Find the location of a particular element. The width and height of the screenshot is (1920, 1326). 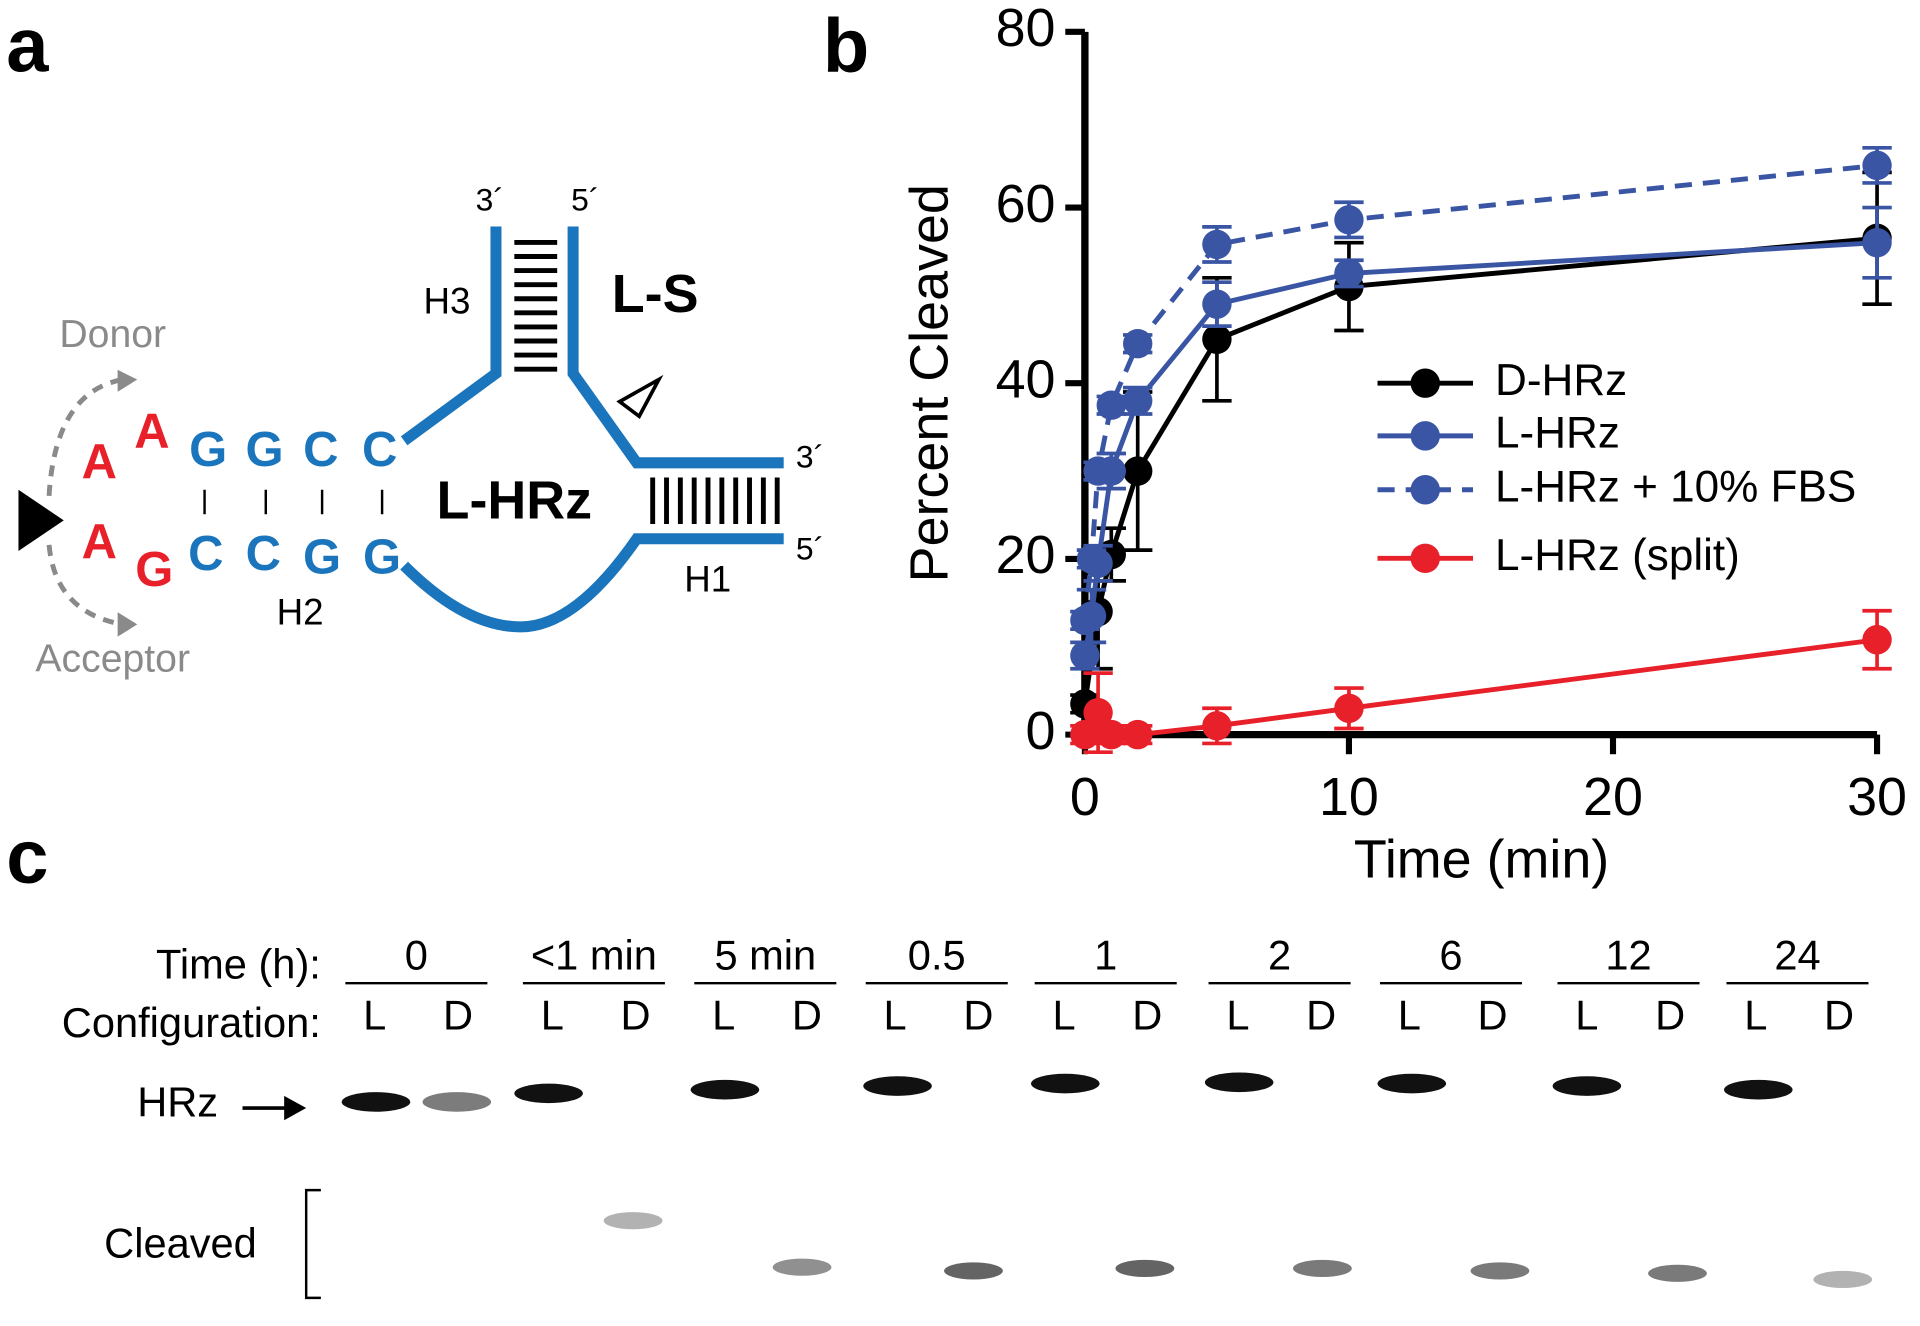

donor-label: Donor is located at coordinates (112, 334).